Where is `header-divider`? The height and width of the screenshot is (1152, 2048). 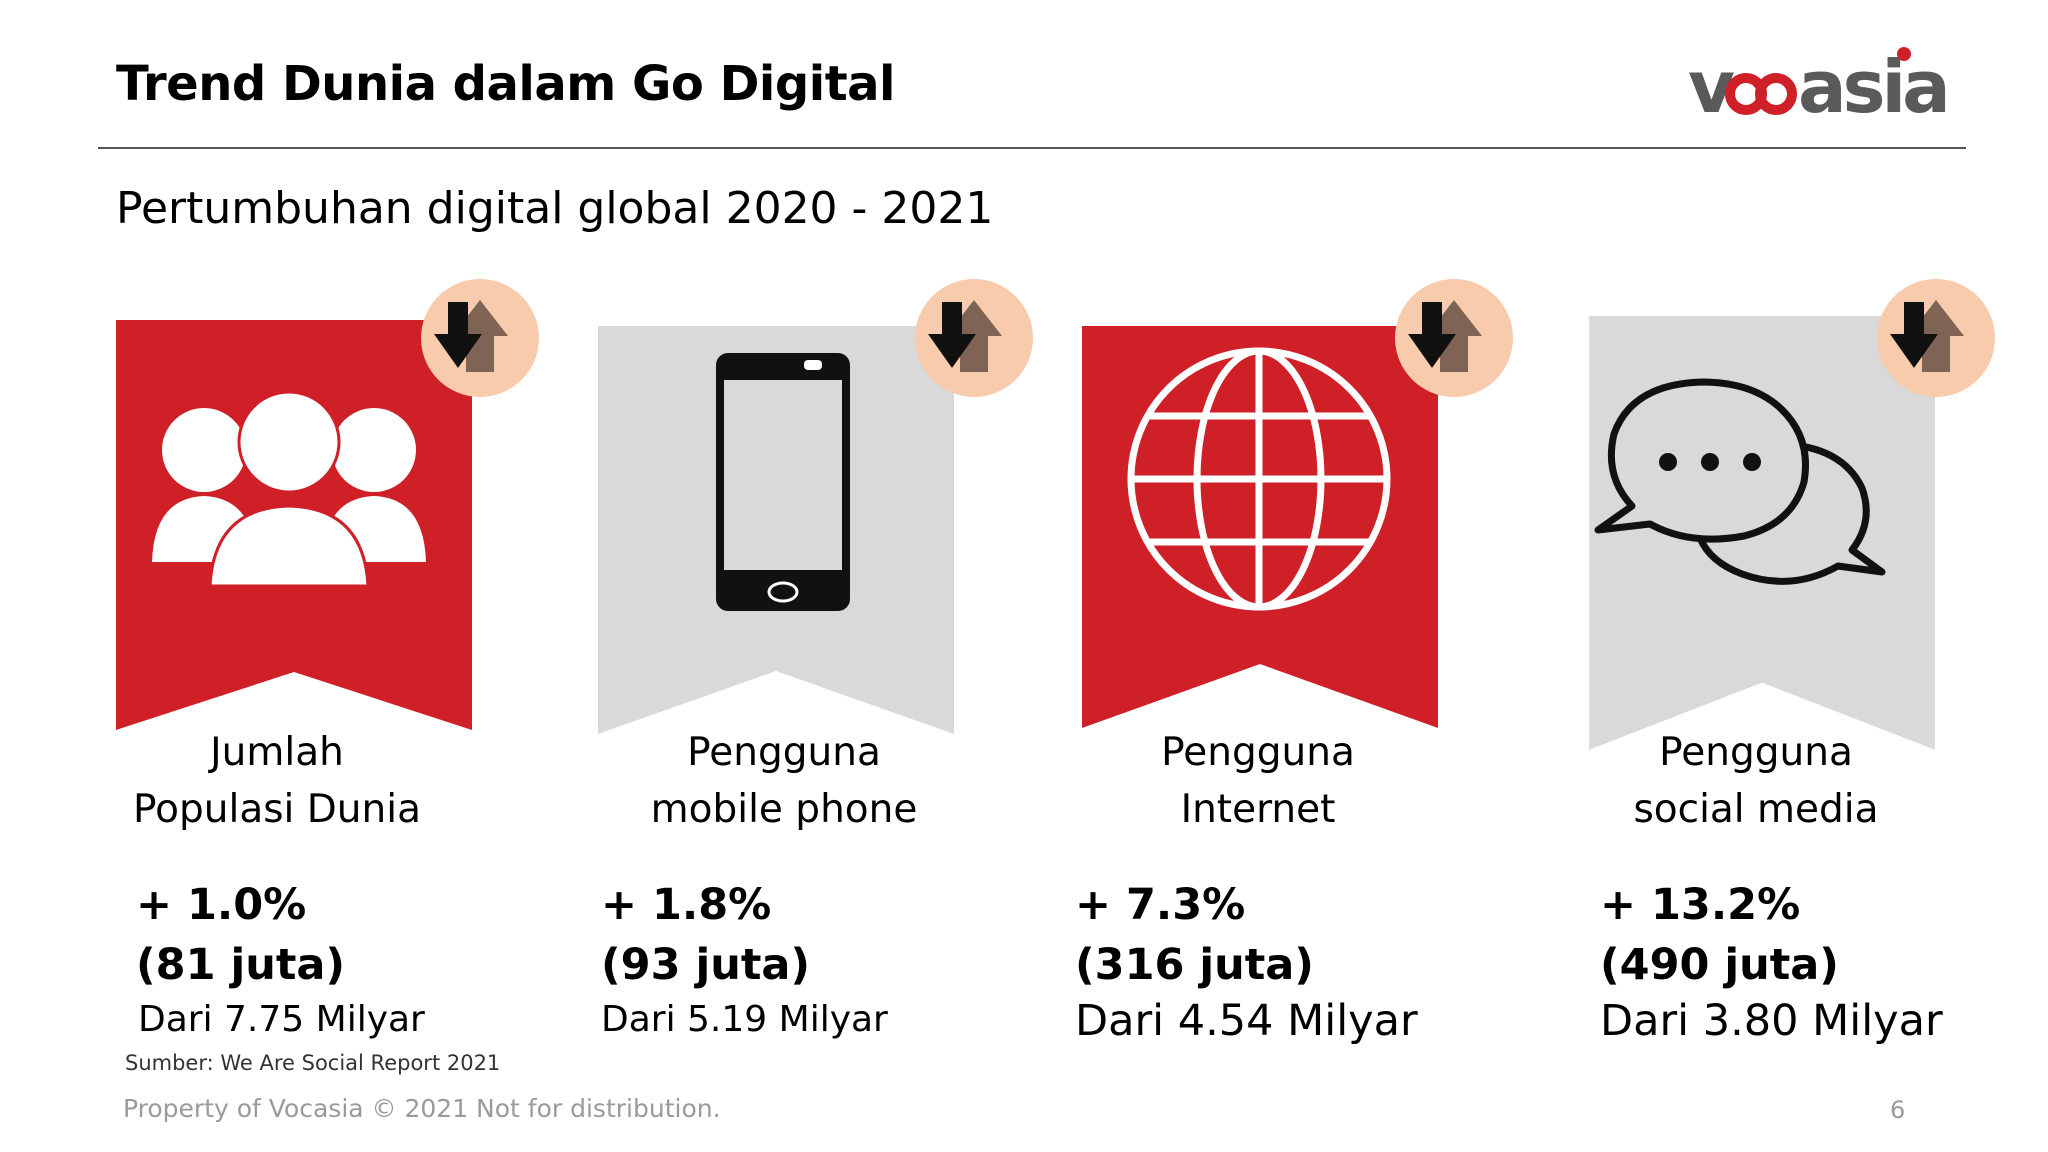
header-divider is located at coordinates (1032, 148).